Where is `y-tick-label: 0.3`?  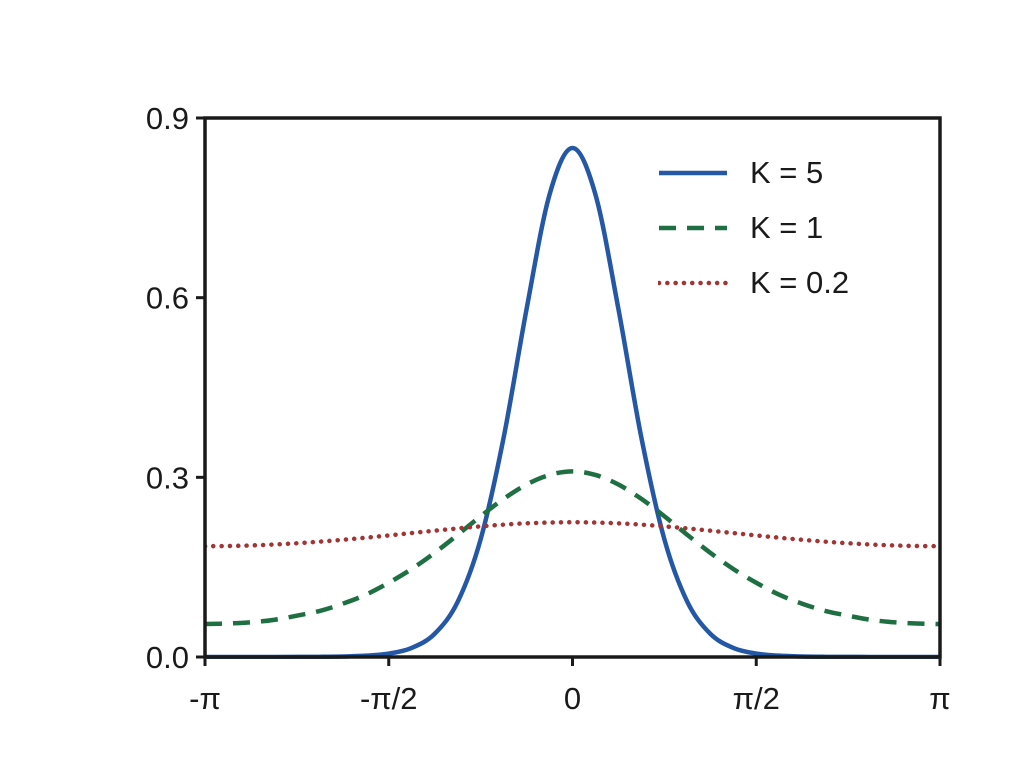
y-tick-label: 0.3 is located at coordinates (167, 477).